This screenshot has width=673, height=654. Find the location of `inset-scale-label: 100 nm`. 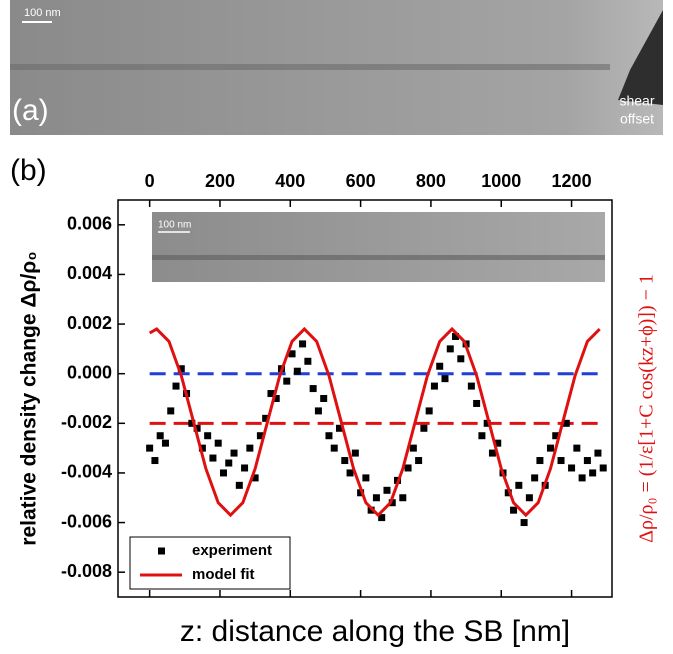

inset-scale-label: 100 nm is located at coordinates (174, 225).